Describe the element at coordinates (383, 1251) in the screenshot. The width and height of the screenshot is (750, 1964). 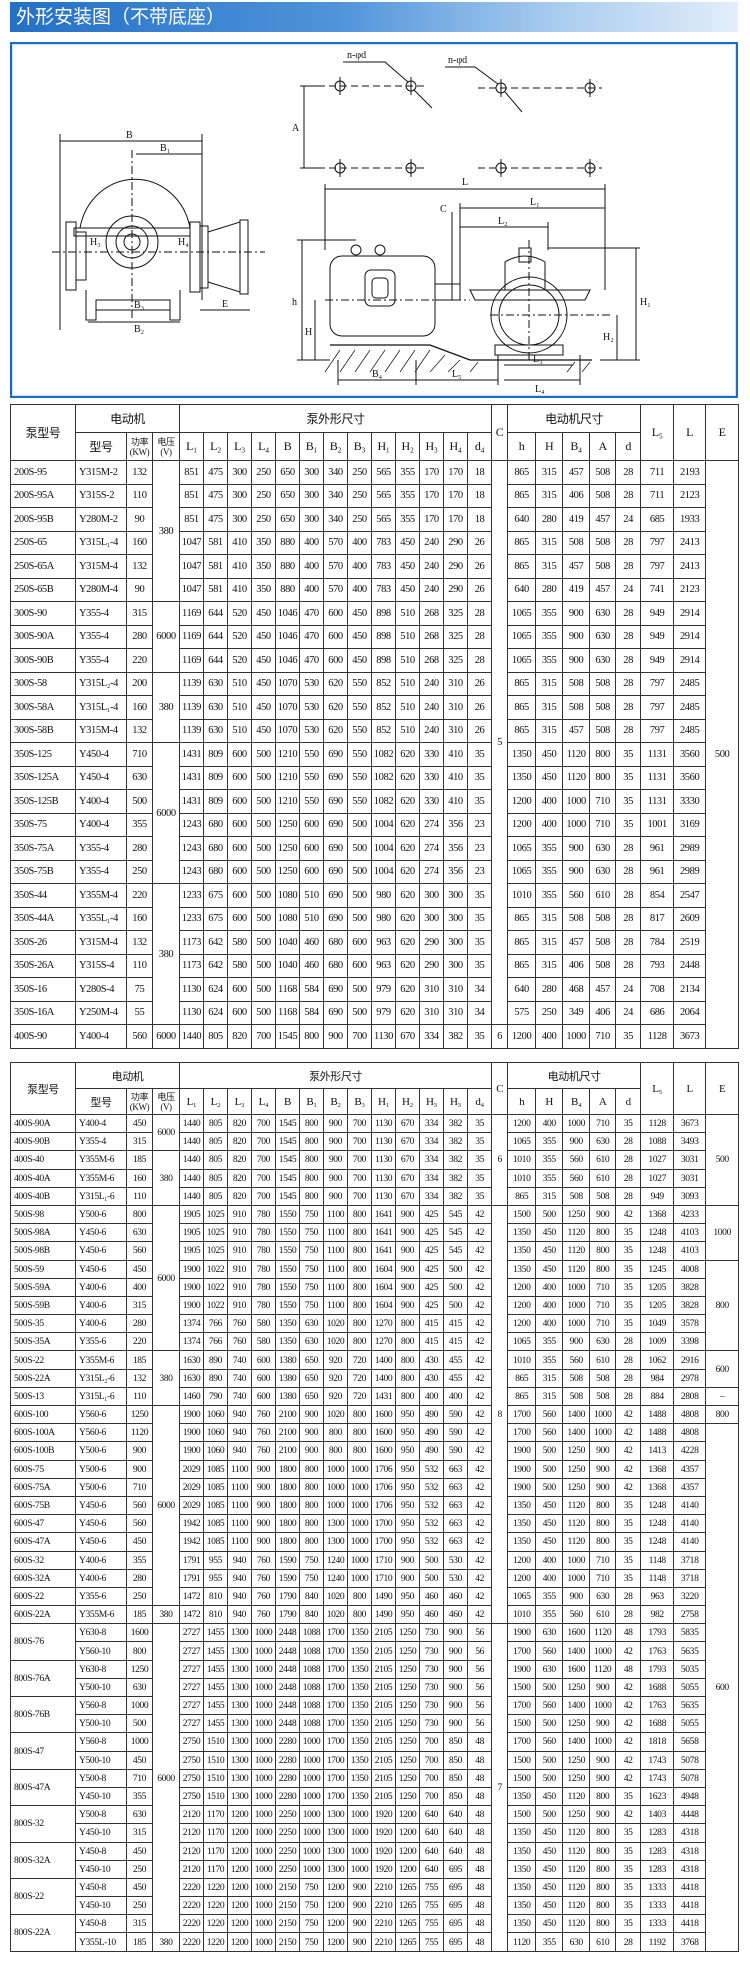
I see `pump-dimension-cell: 1641` at that location.